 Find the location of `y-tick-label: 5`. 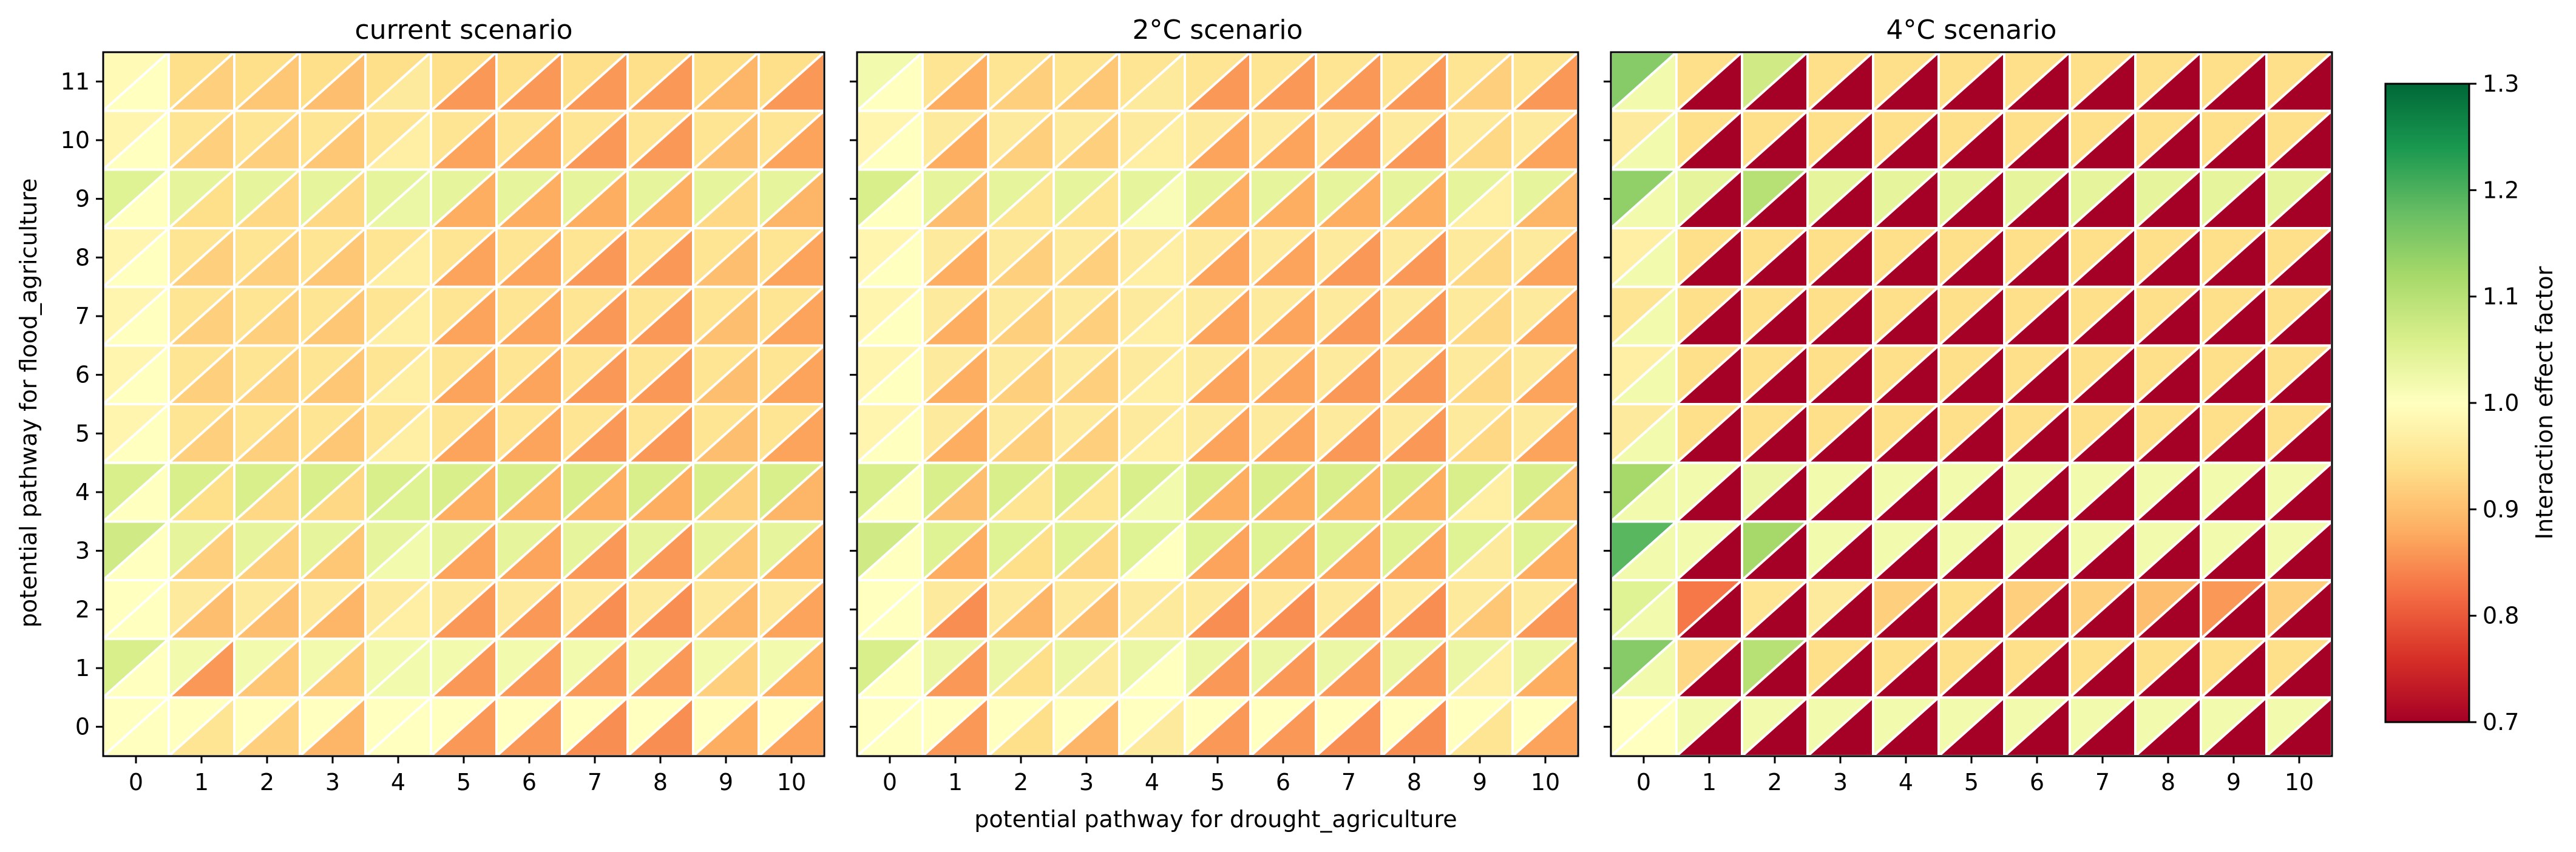

y-tick-label: 5 is located at coordinates (83, 433).